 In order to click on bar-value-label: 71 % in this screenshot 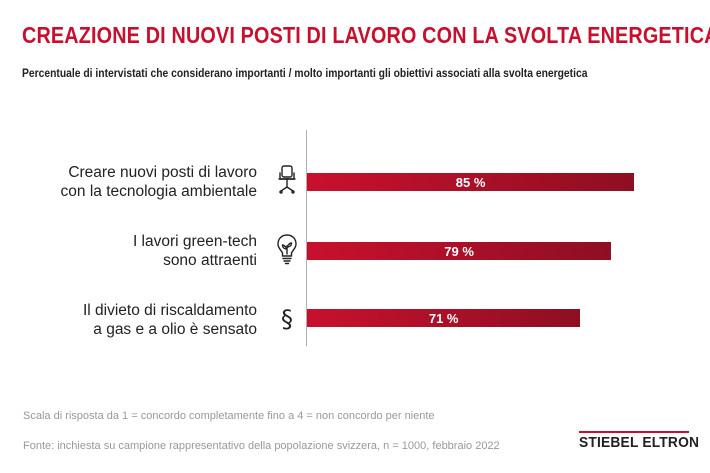, I will do `click(443, 318)`.